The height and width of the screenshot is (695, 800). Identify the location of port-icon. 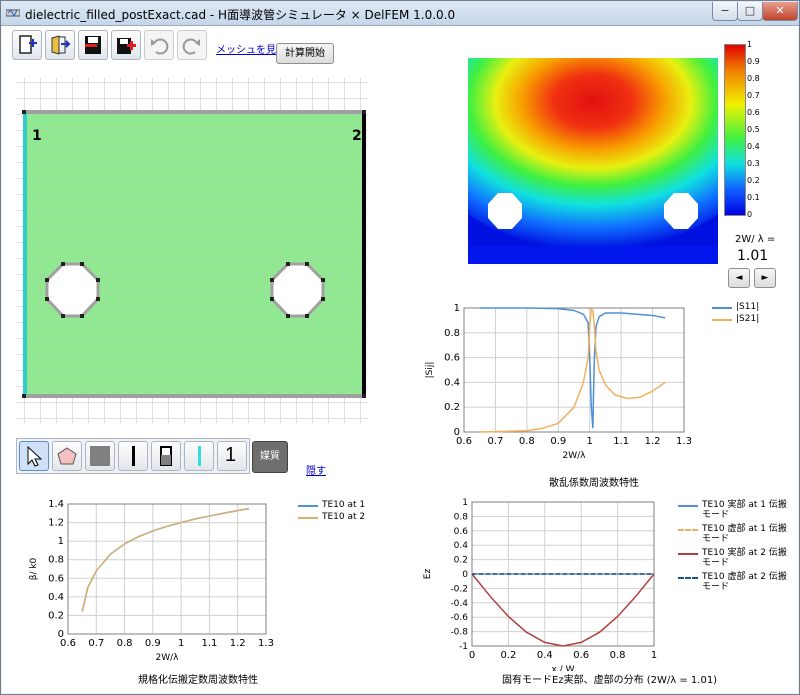
(199, 456).